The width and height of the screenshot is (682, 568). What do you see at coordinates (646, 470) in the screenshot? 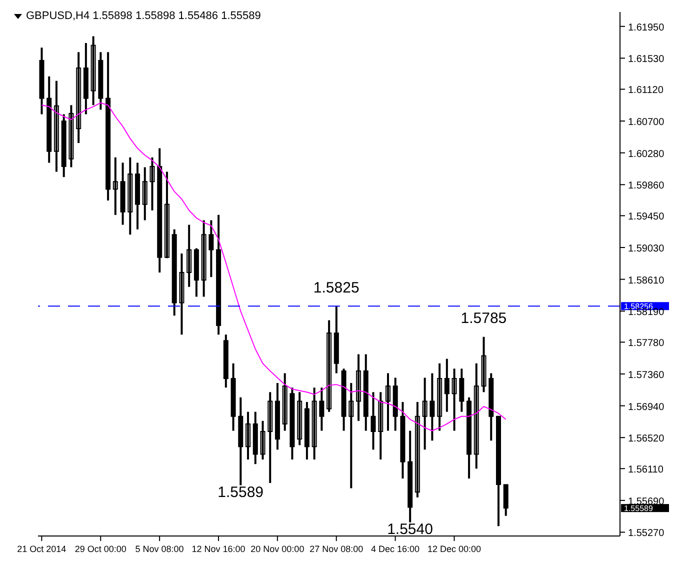
I see `y-tick-label: 1.56110` at bounding box center [646, 470].